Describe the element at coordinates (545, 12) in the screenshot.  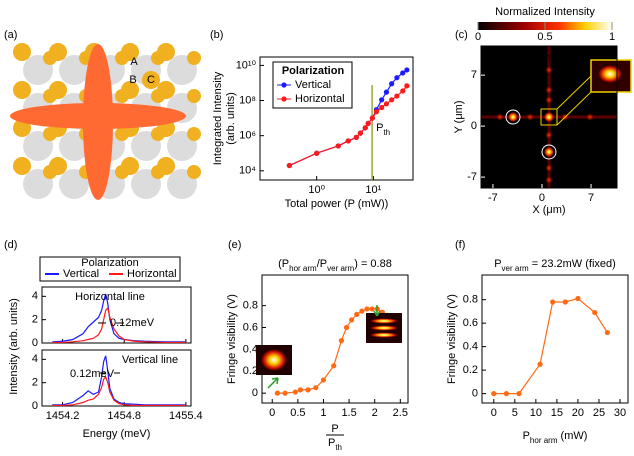
I see `colorbar-title: Normalized Intensity` at that location.